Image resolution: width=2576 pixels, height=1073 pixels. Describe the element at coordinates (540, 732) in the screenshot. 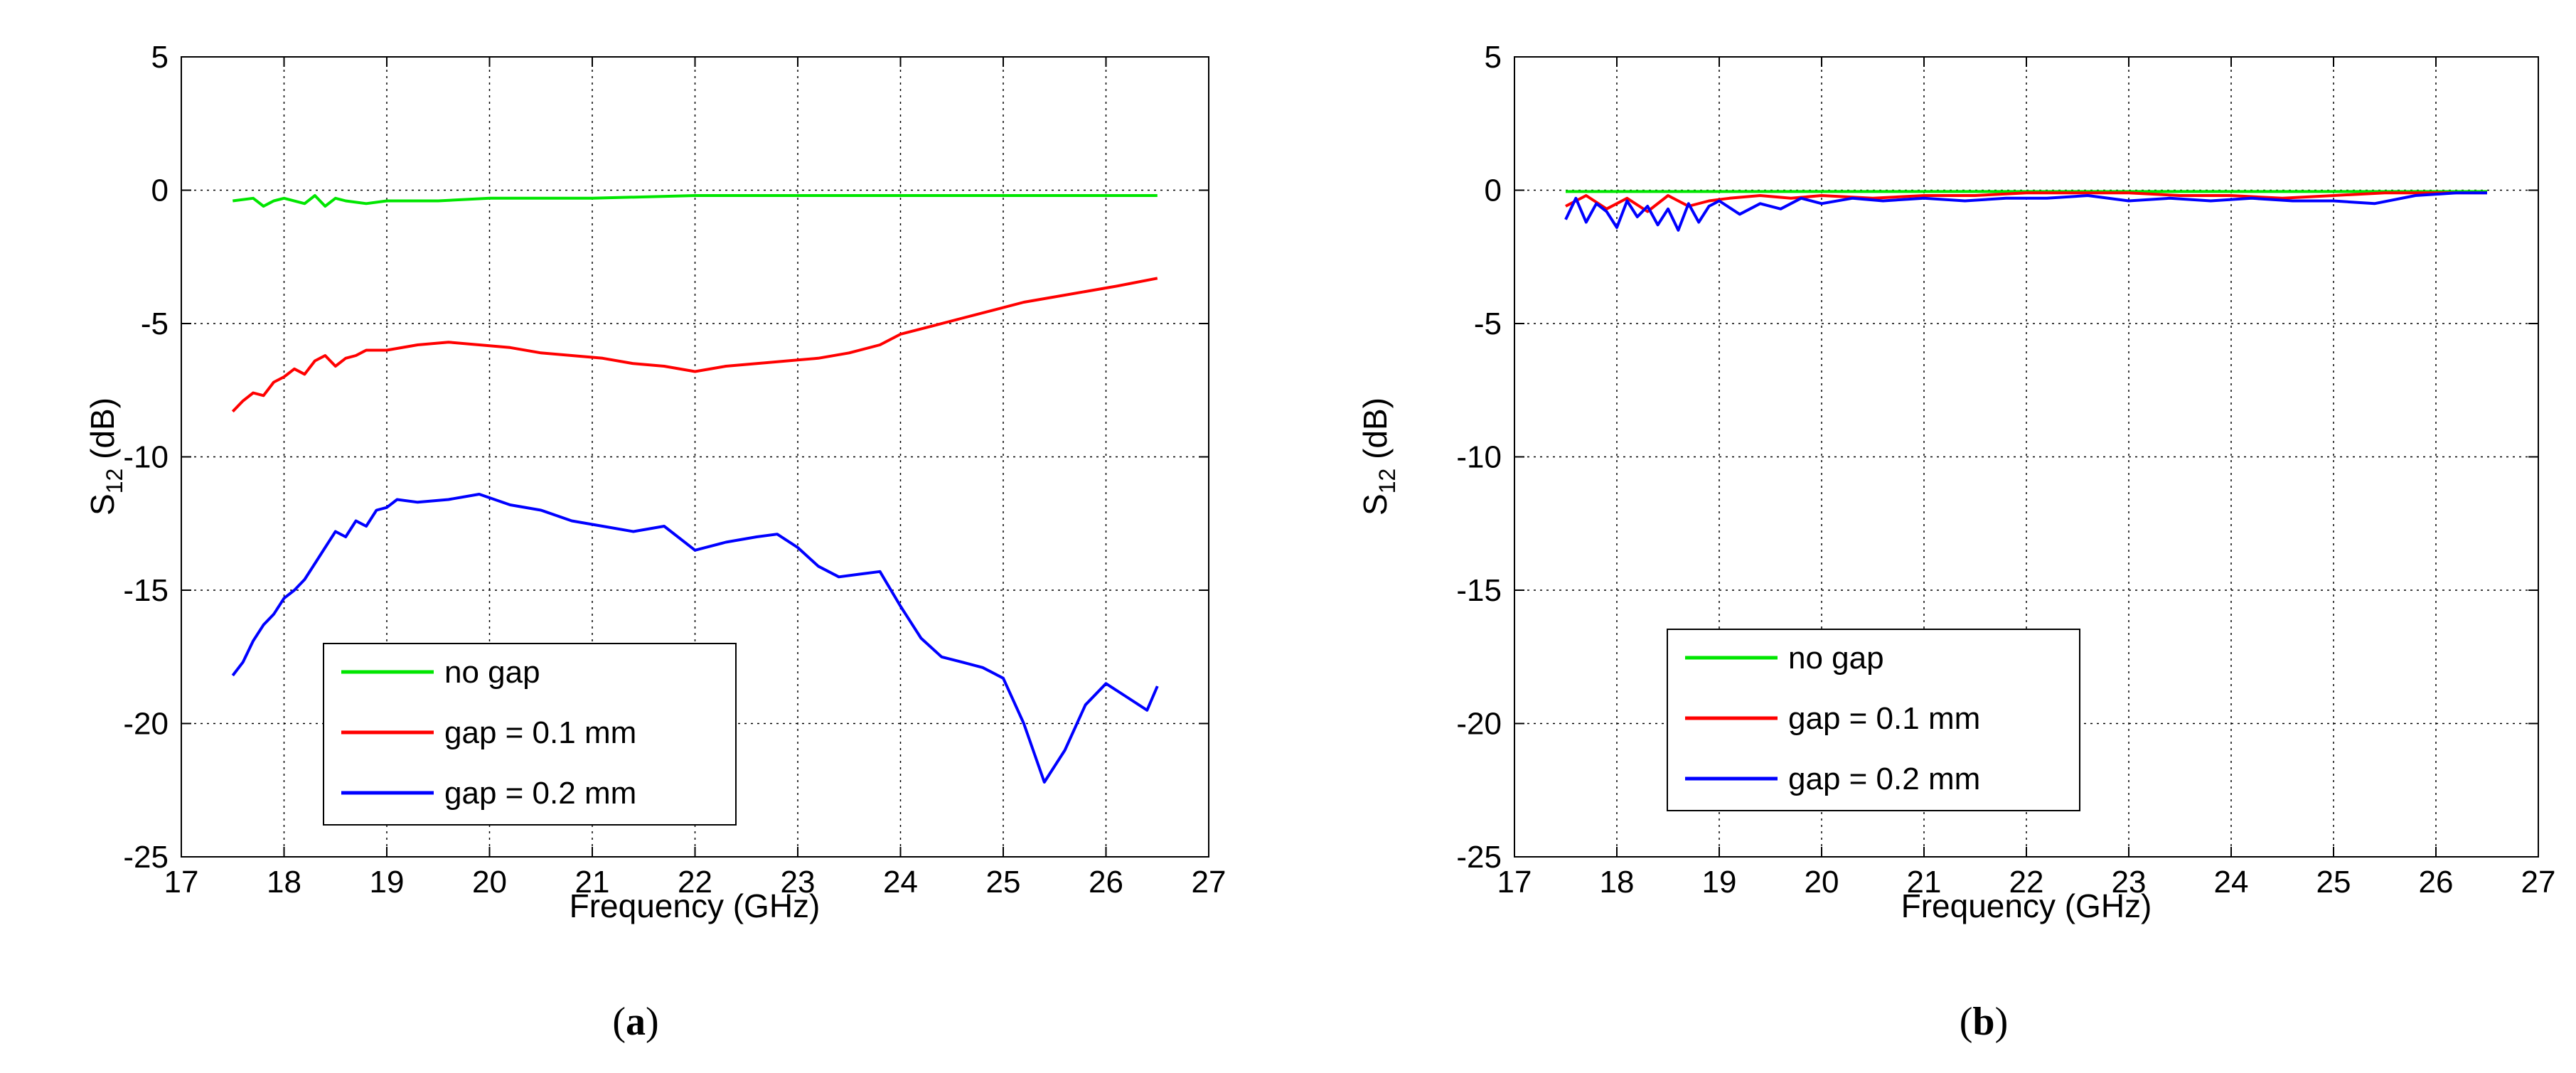

I see `plot-a-legend-label-gap-0-1: gap = 0.1 mm` at that location.